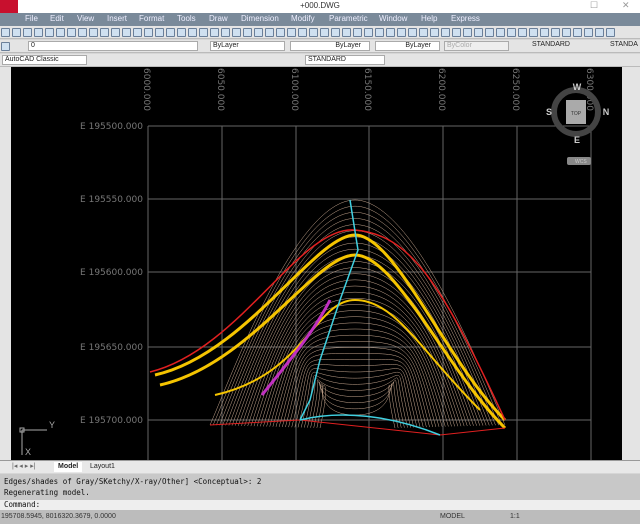 The width and height of the screenshot is (640, 524). I want to click on maximize-button: ☐, so click(594, 5).